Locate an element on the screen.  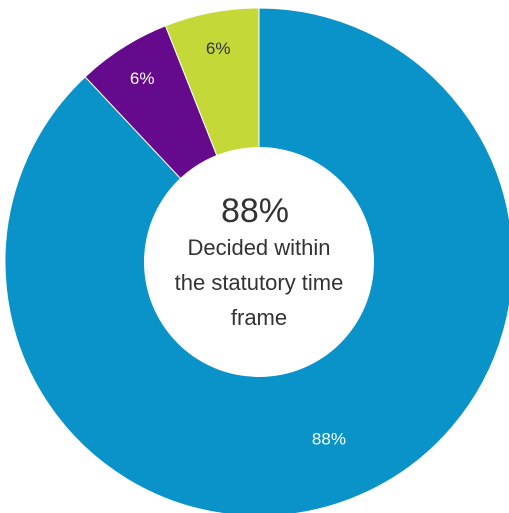
slice-label-2: 6% is located at coordinates (142, 78).